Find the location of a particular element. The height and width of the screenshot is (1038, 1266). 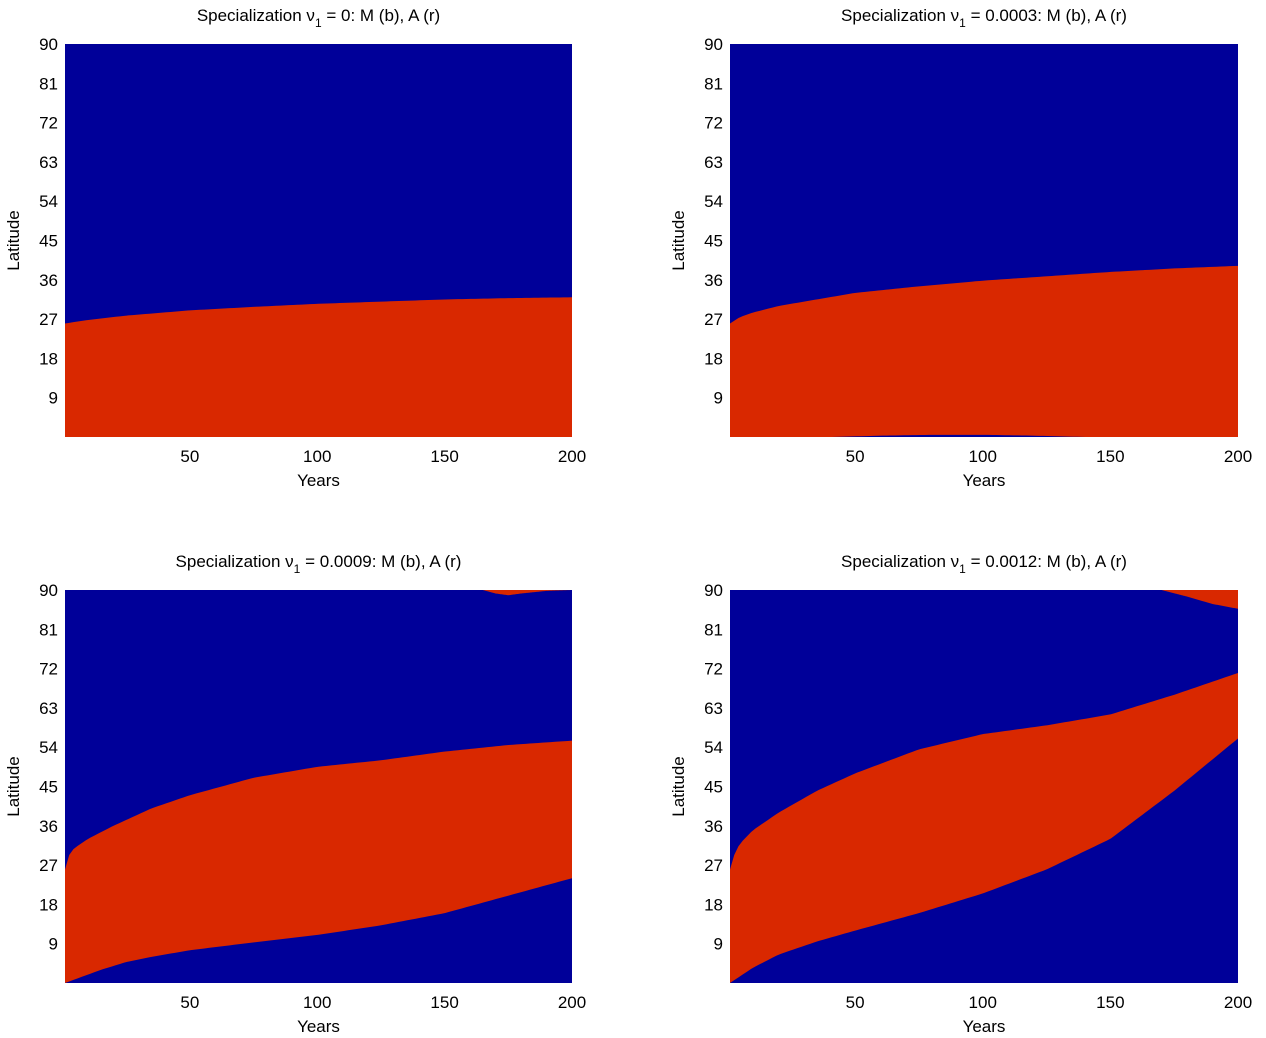

chart-title: Specialization ν1 = 0: M (b), A (r) is located at coordinates (318, 18).